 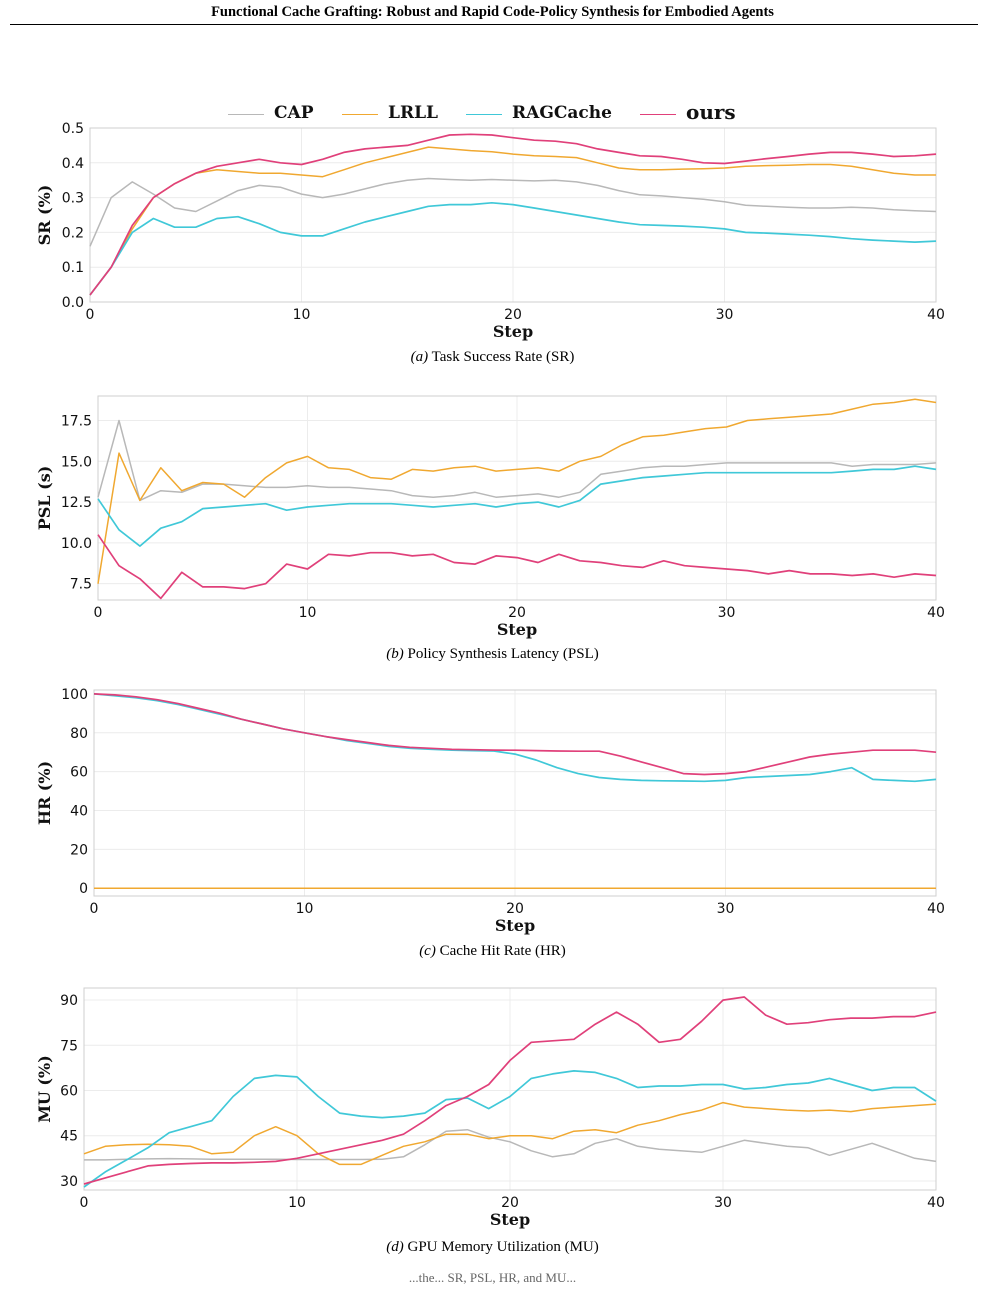 I want to click on y-tick-label: 40, so click(x=79, y=811).